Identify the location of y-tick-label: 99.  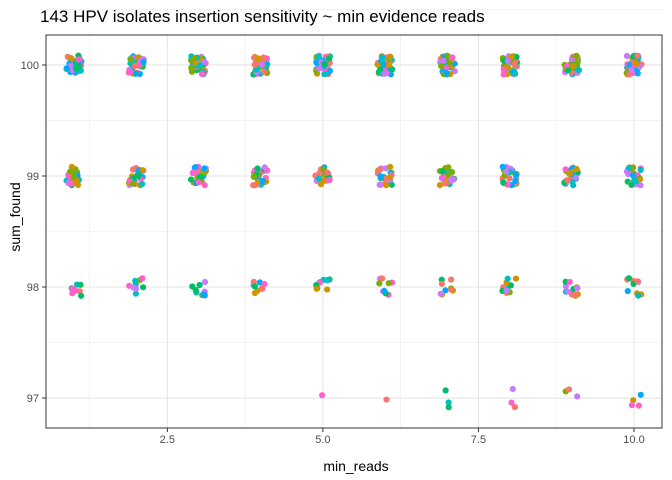
(33, 177).